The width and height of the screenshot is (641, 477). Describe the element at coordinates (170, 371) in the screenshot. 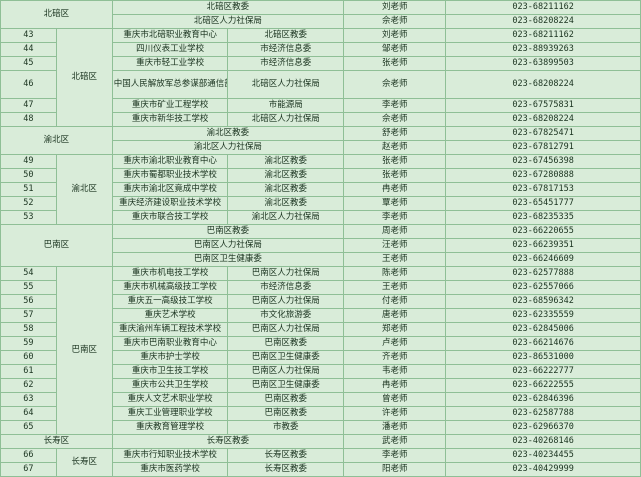

I see `school-name: 重庆市卫生技工学校` at that location.